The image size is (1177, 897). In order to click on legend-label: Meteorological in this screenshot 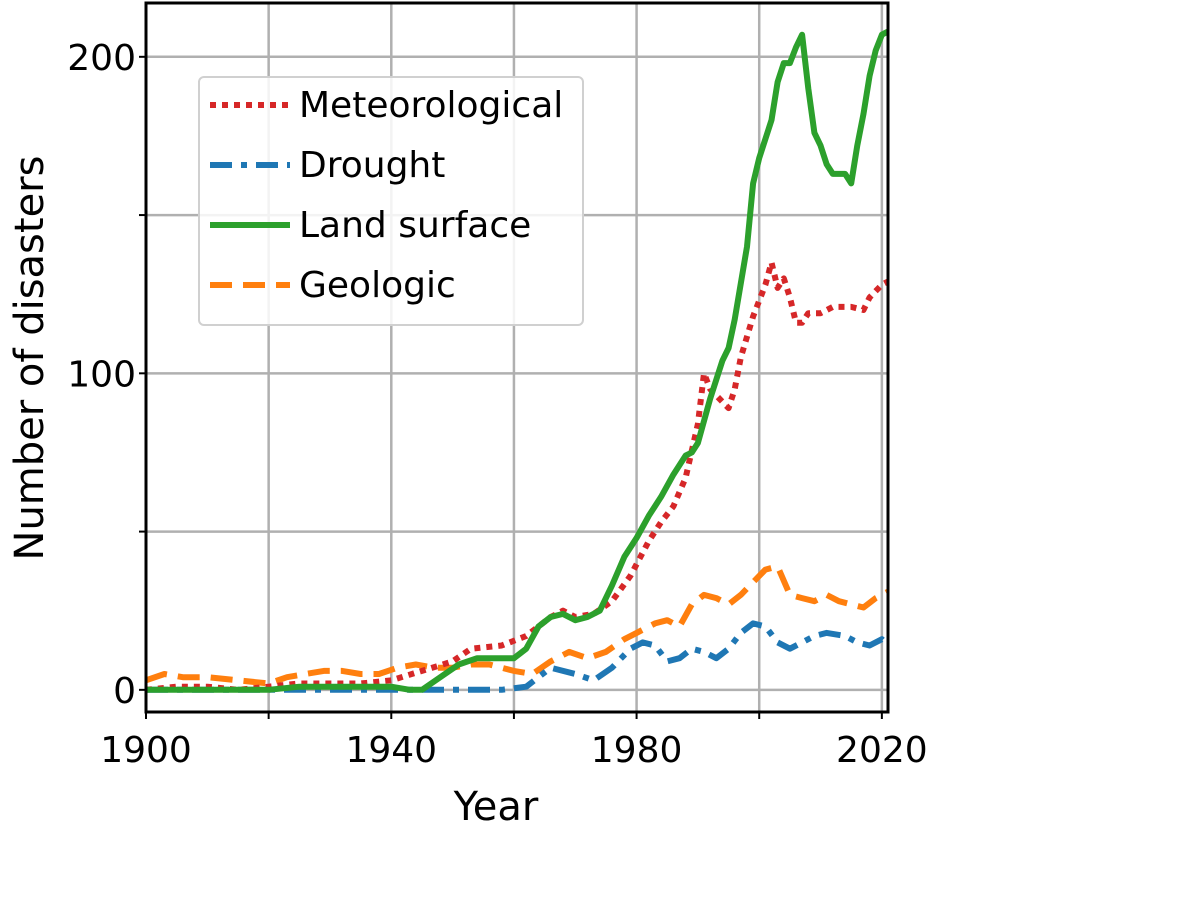, I will do `click(431, 105)`.